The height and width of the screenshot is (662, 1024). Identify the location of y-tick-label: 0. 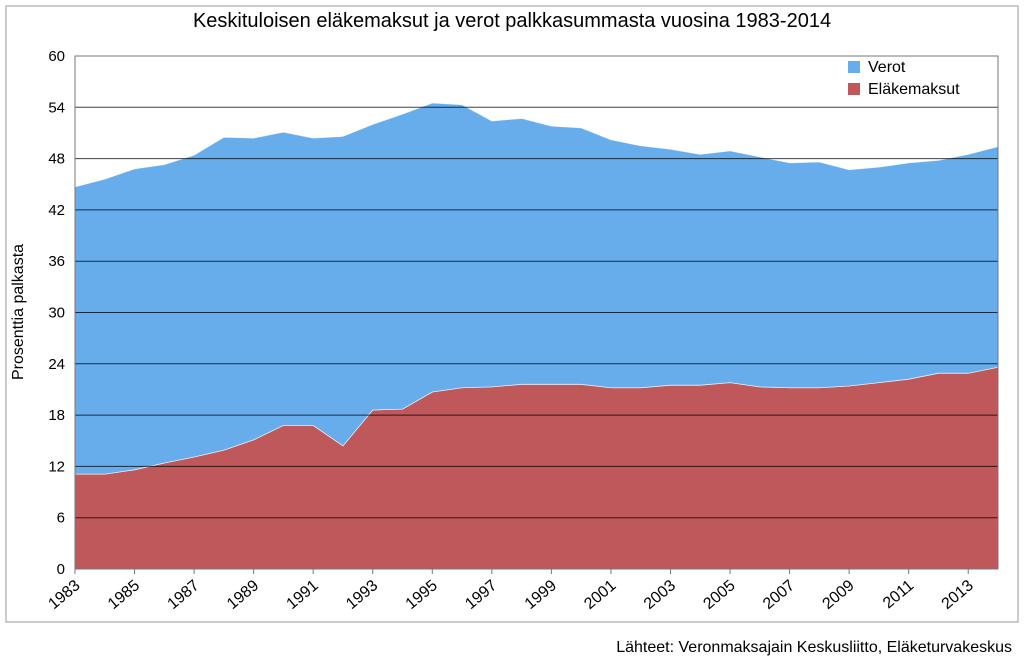
(61, 569).